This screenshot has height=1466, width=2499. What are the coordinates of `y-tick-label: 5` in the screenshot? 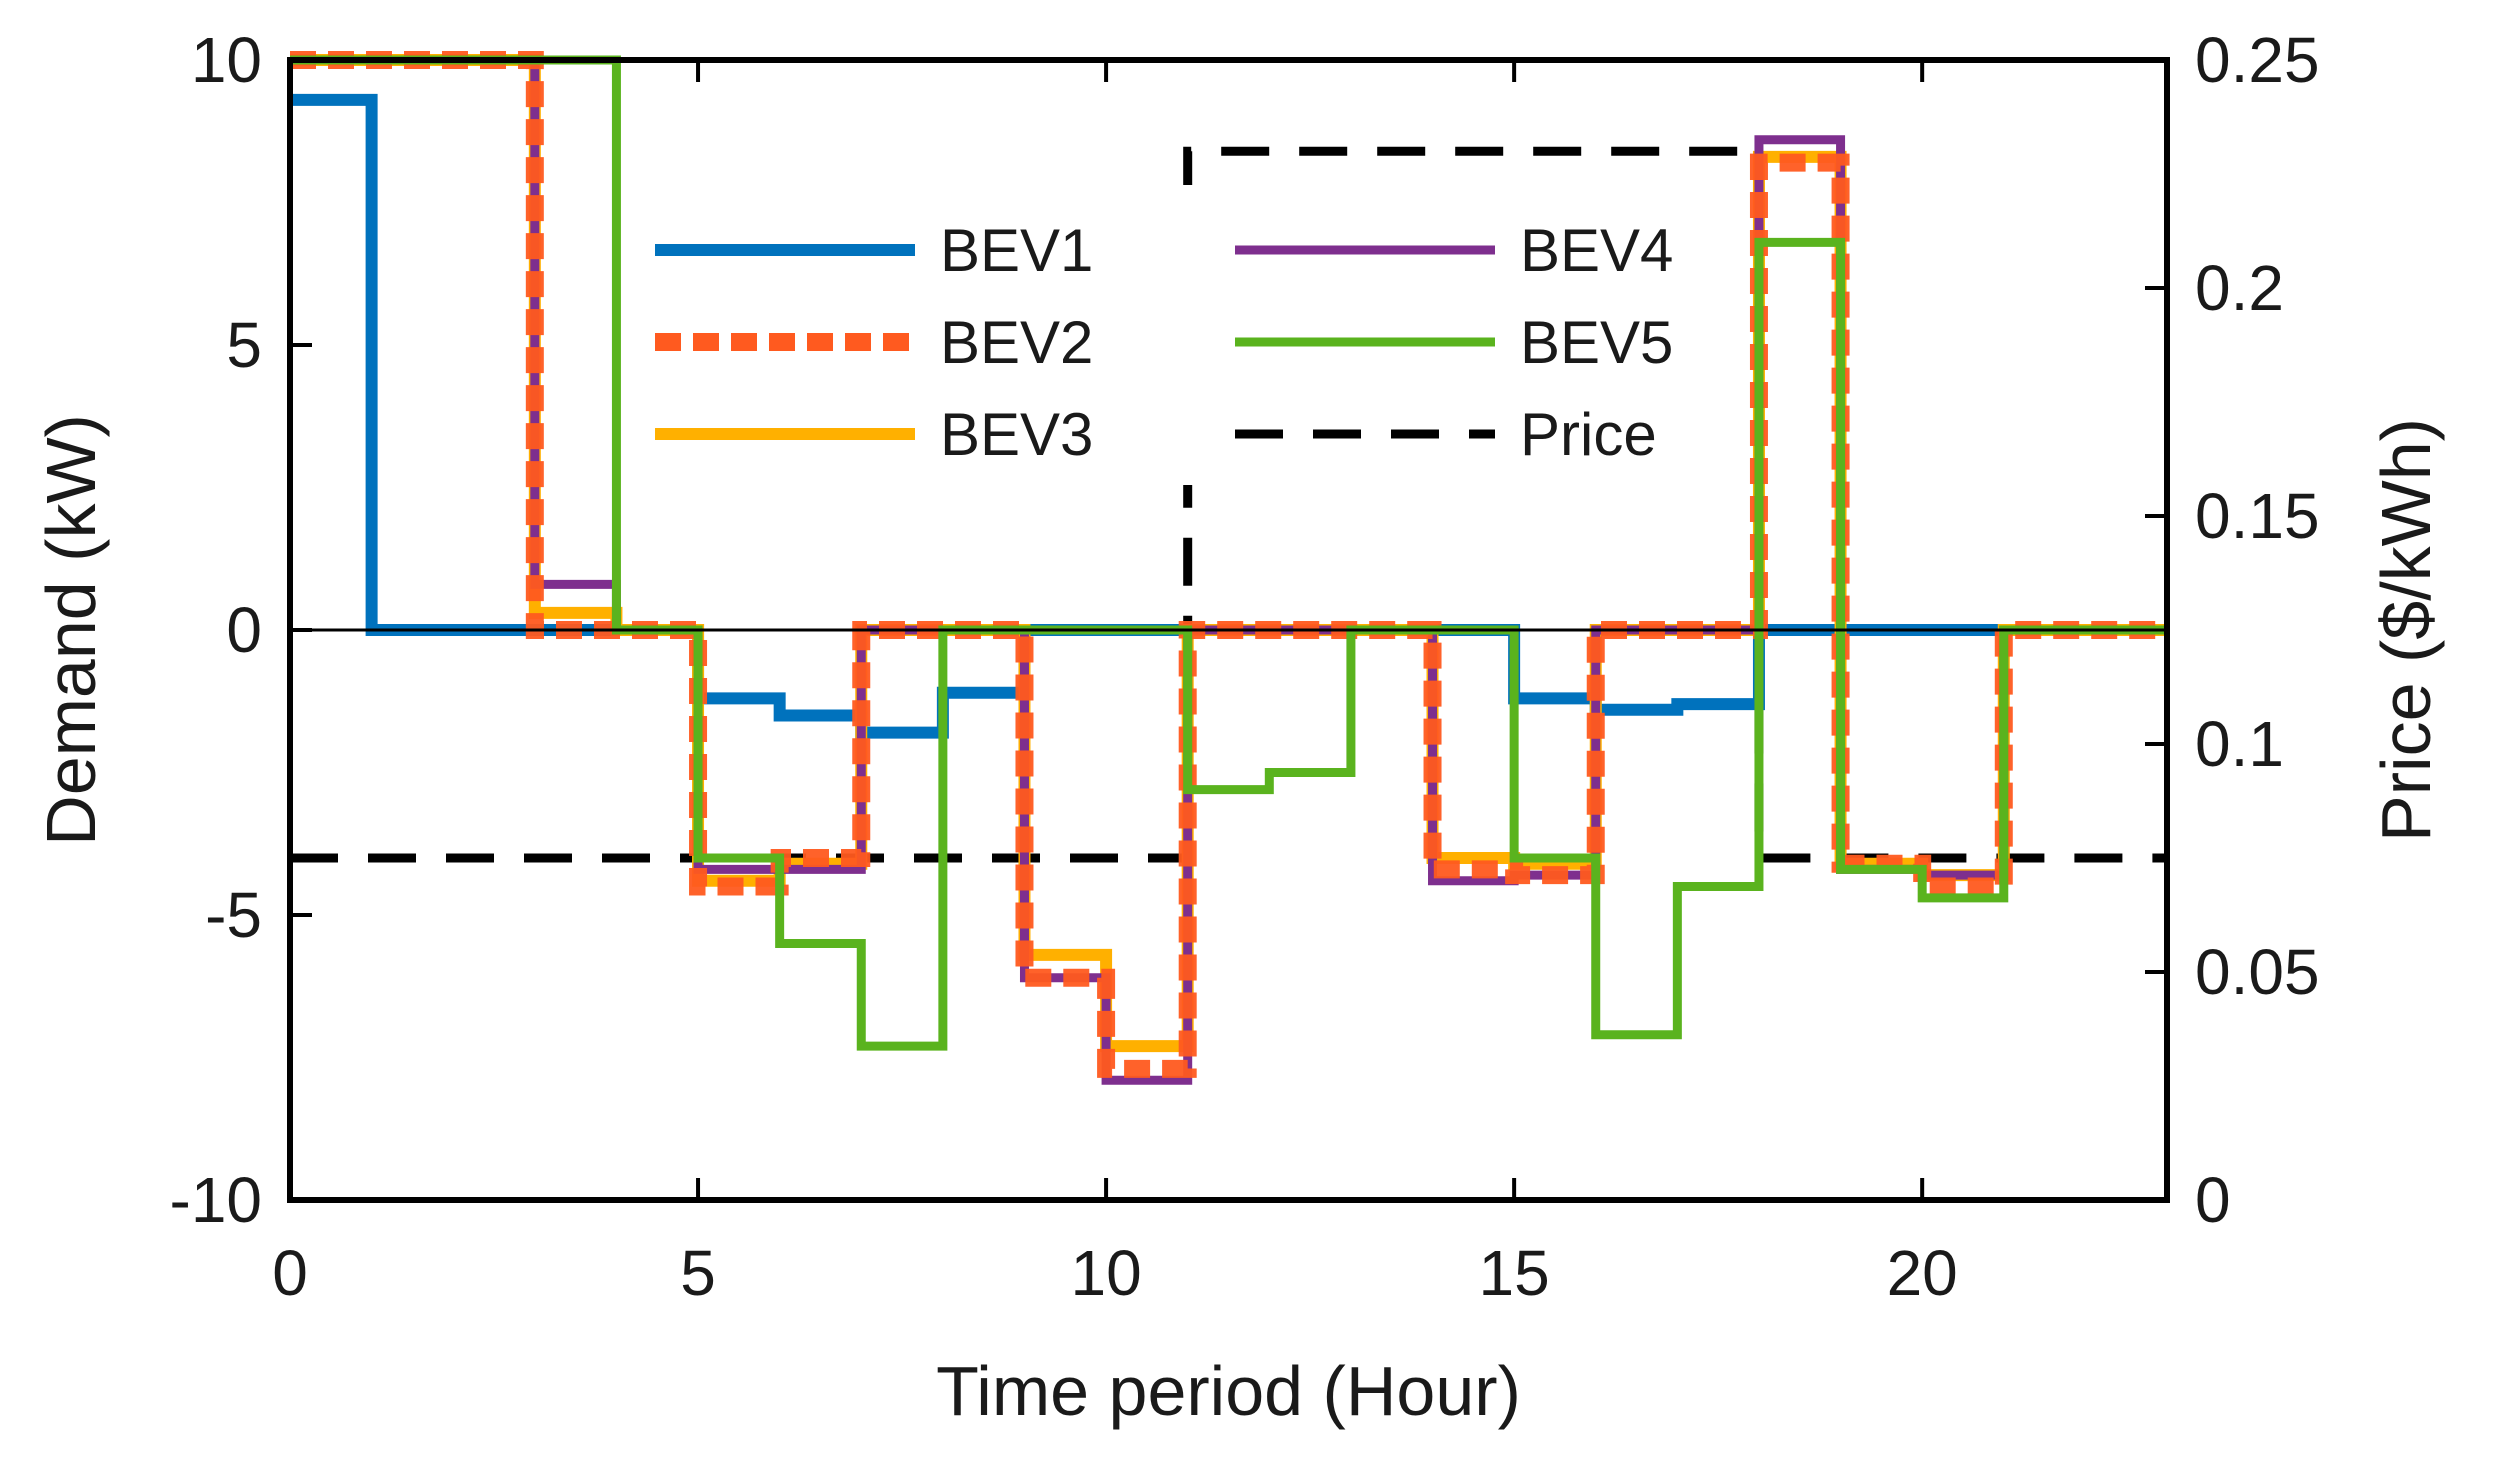 It's located at (244, 345).